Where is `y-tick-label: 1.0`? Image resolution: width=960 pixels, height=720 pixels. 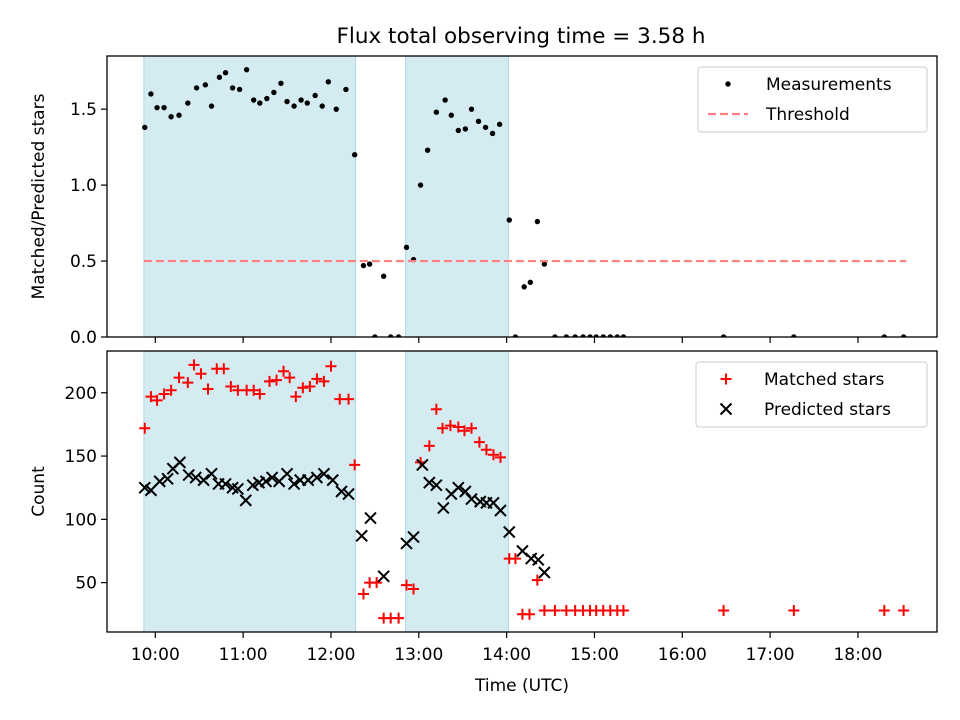 y-tick-label: 1.0 is located at coordinates (83, 186).